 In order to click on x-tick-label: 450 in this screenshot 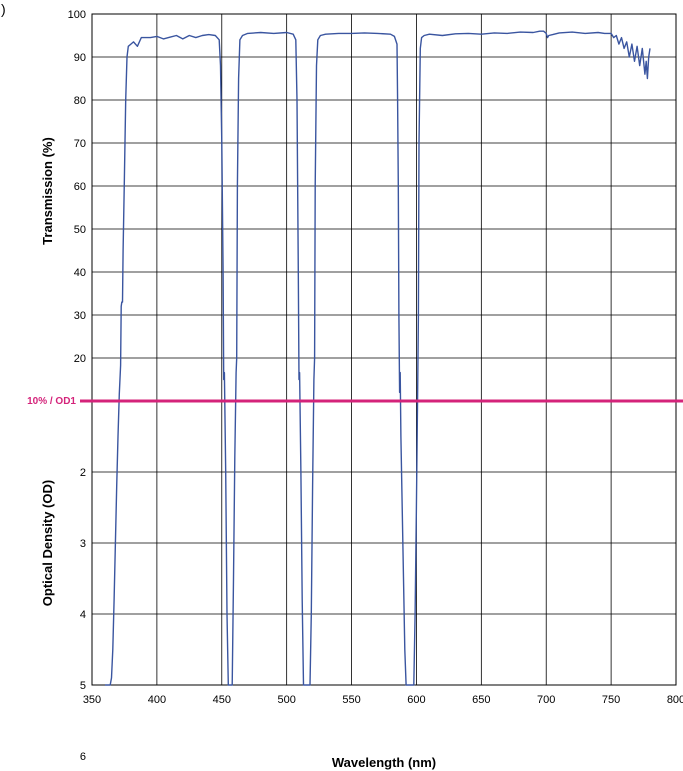, I will do `click(222, 700)`.